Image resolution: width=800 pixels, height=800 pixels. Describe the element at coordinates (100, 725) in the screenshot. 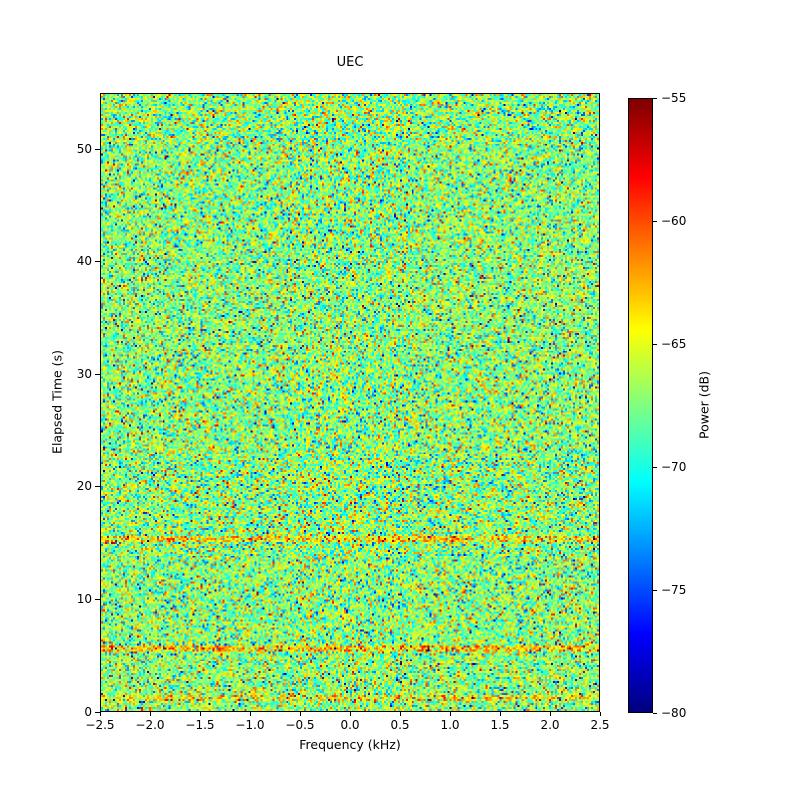

I see `x-tick-label: −2.5` at that location.